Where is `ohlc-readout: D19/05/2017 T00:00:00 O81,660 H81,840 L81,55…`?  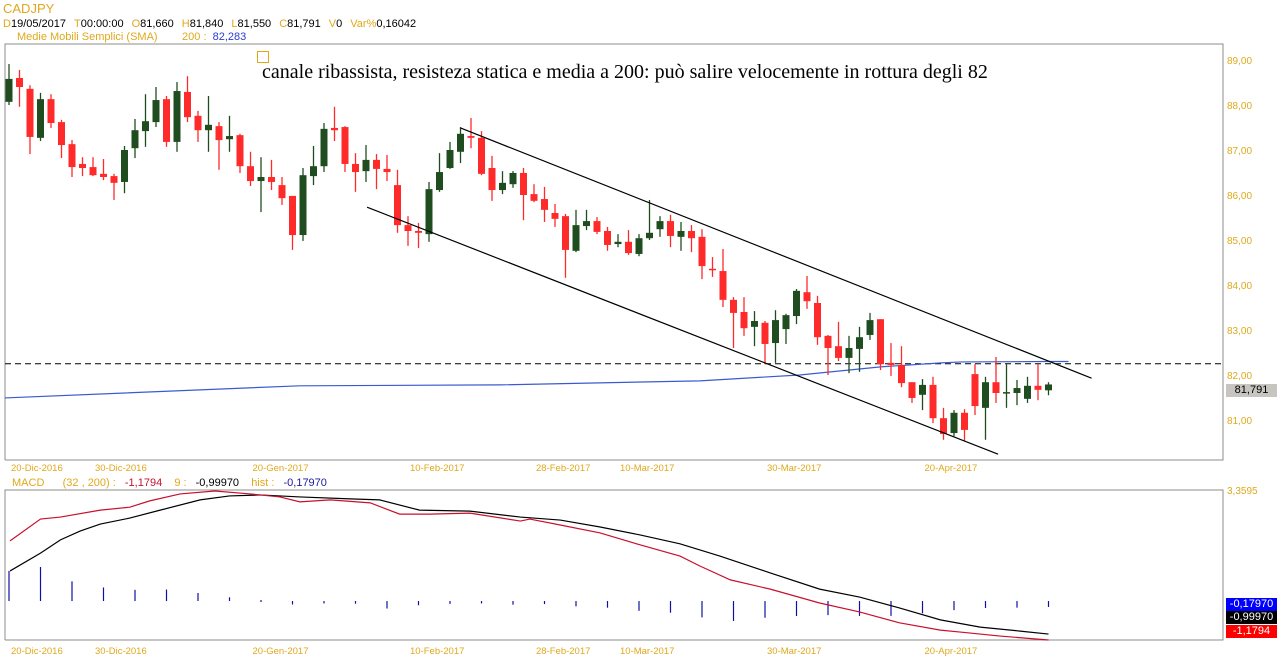 ohlc-readout: D19/05/2017 T00:00:00 O81,660 H81,840 L81,55… is located at coordinates (213, 24).